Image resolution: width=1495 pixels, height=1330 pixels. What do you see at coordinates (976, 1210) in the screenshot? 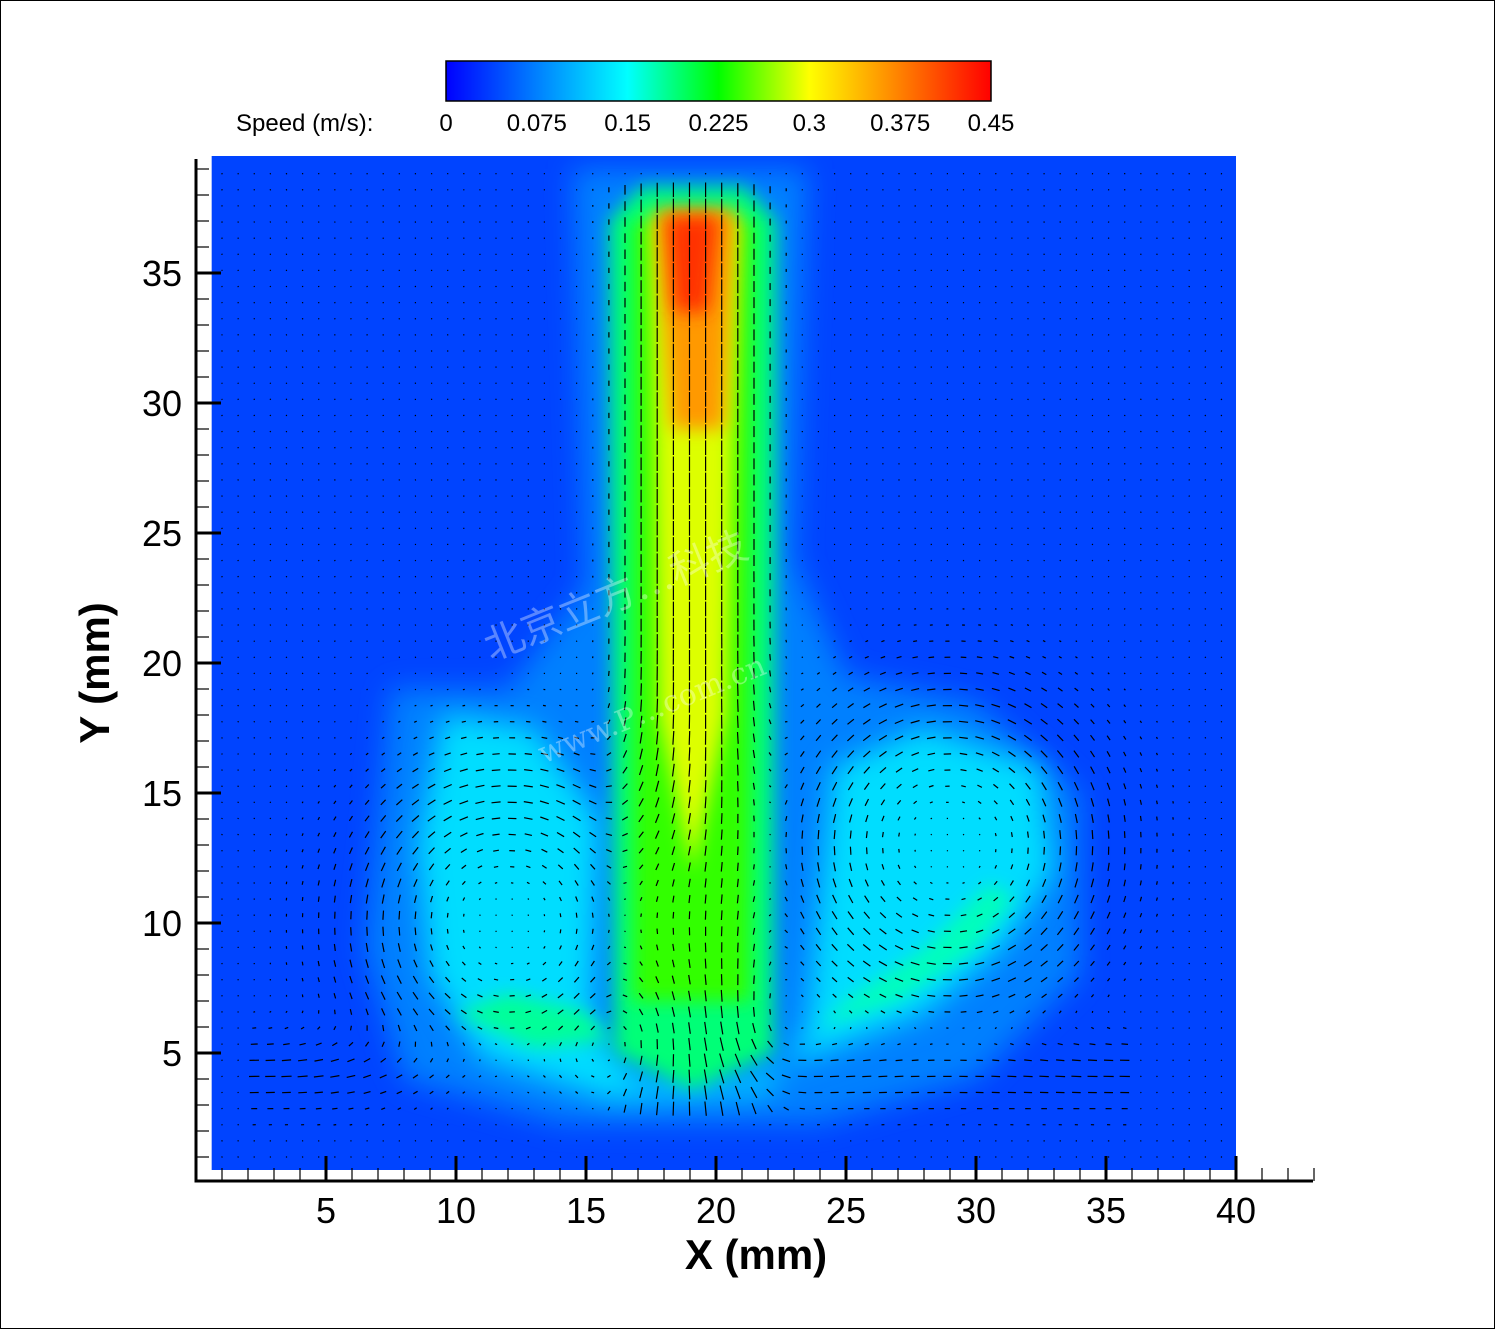
I see `x-tick-label: 30` at bounding box center [976, 1210].